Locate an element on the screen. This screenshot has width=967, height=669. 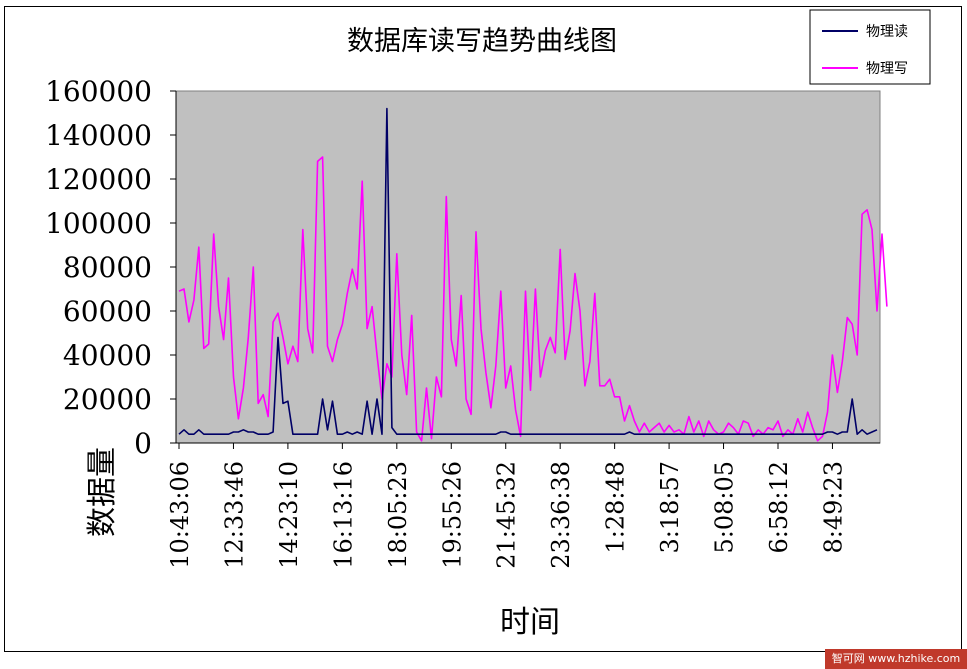
y-tick-label: 80000 is located at coordinates (107, 267).